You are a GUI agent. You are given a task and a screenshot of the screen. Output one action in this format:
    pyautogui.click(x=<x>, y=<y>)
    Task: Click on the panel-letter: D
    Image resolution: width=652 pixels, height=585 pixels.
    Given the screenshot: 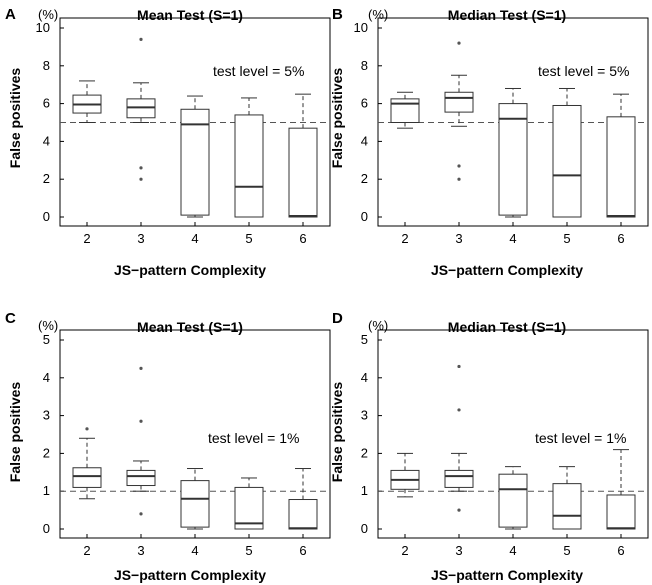 What is the action you would take?
    pyautogui.click(x=337, y=318)
    